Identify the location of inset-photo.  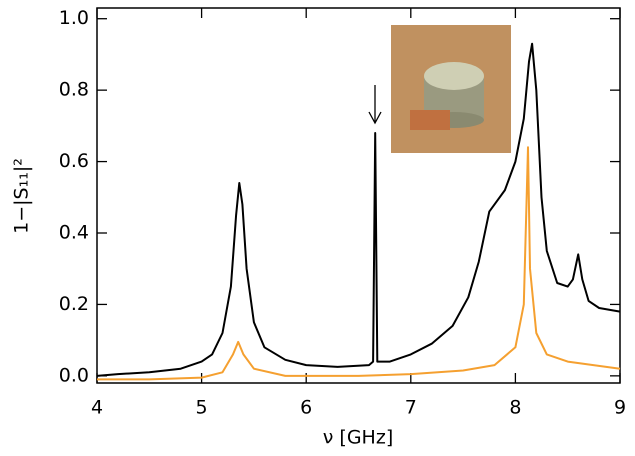
(451, 89).